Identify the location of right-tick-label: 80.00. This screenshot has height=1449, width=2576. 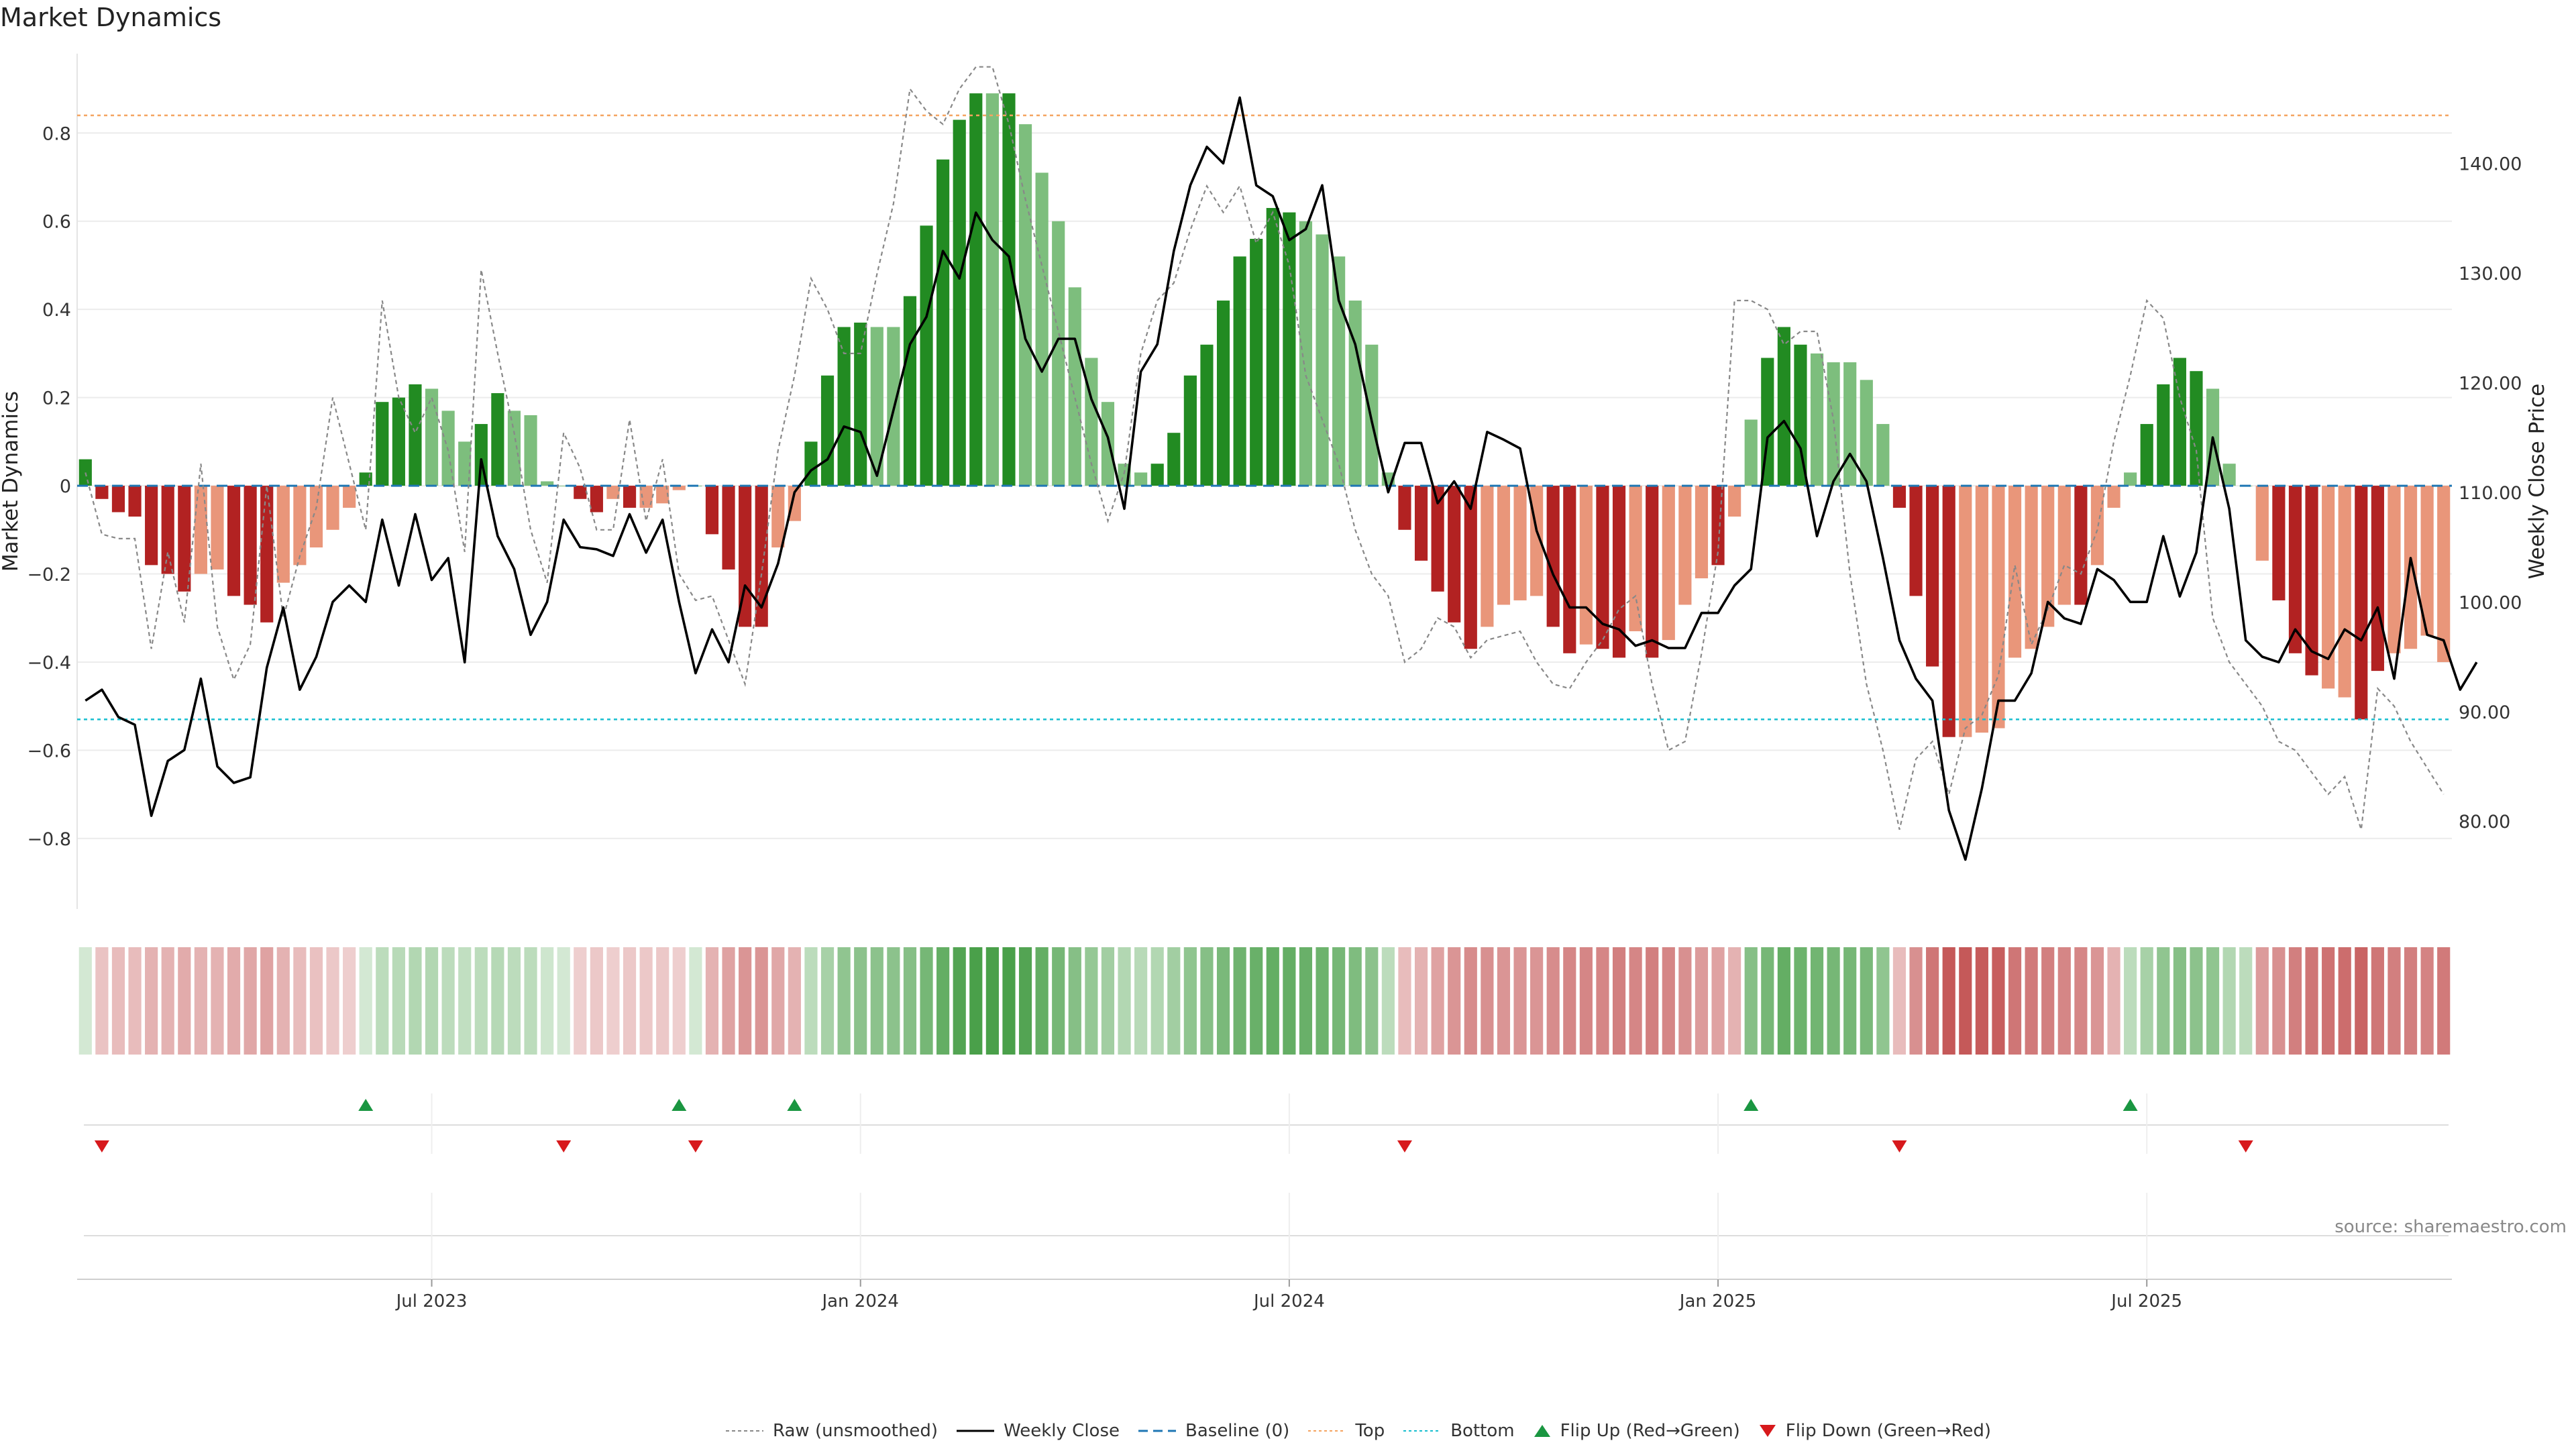
(2484, 822).